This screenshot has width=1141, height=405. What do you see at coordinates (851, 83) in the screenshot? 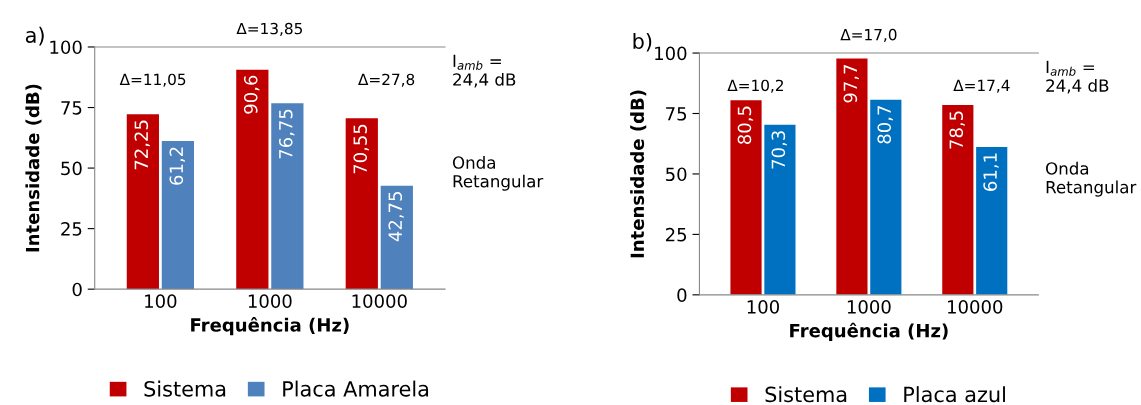
I see `data-label: 97,7` at bounding box center [851, 83].